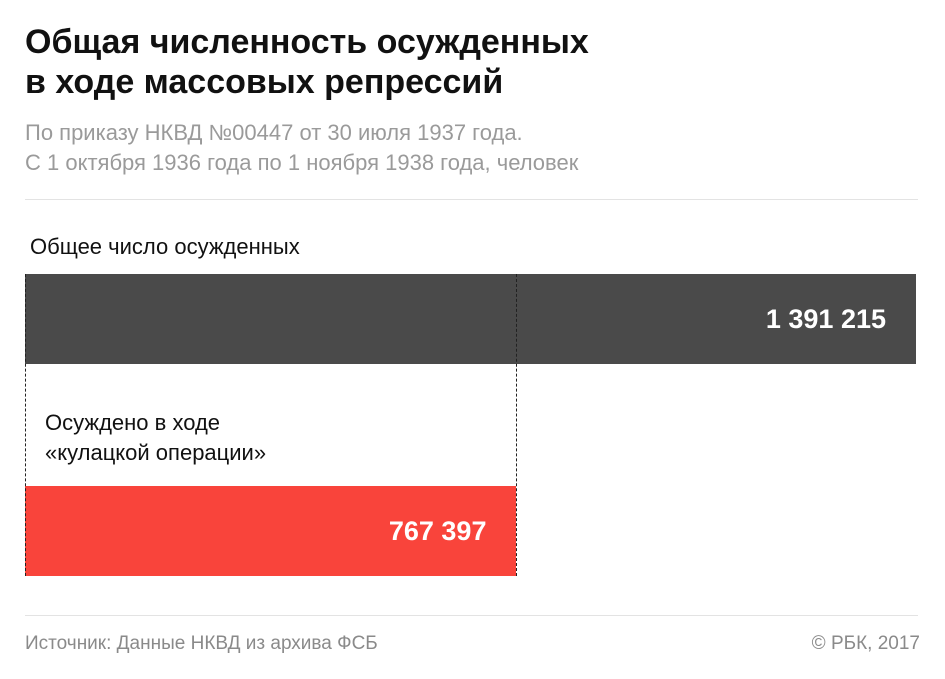 The width and height of the screenshot is (945, 679). Describe the element at coordinates (156, 437) in the screenshot. I see `category-label: Осуждено в ходе «кулацкой операции»` at that location.